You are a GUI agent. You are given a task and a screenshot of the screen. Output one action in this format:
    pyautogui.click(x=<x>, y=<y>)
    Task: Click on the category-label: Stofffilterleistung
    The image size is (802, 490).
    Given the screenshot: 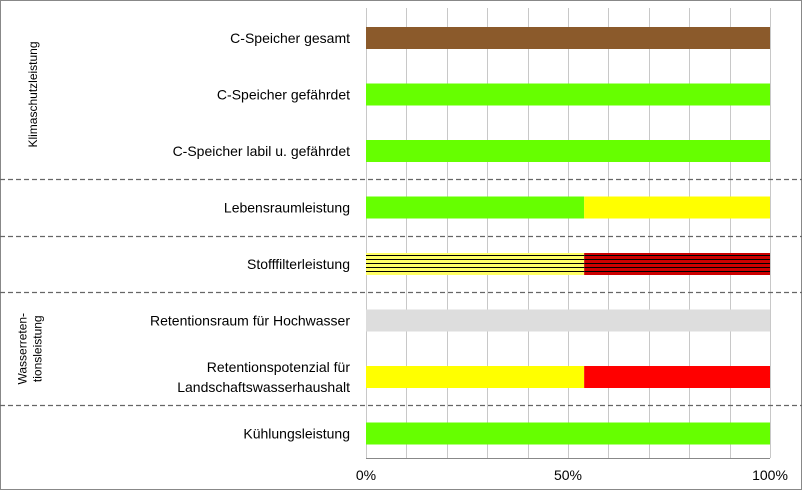 What is the action you would take?
    pyautogui.click(x=298, y=264)
    